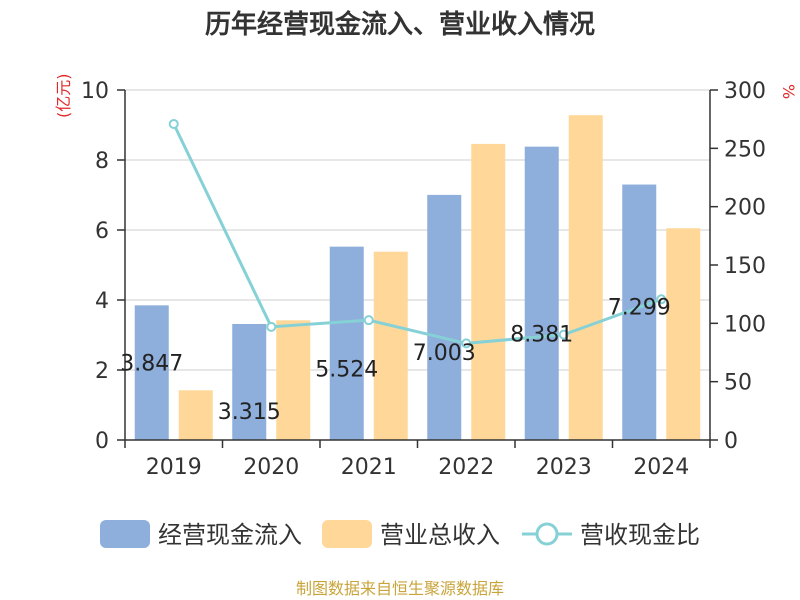  Describe the element at coordinates (440, 535) in the screenshot. I see `legend-label-revenue: 营业总收入` at that location.